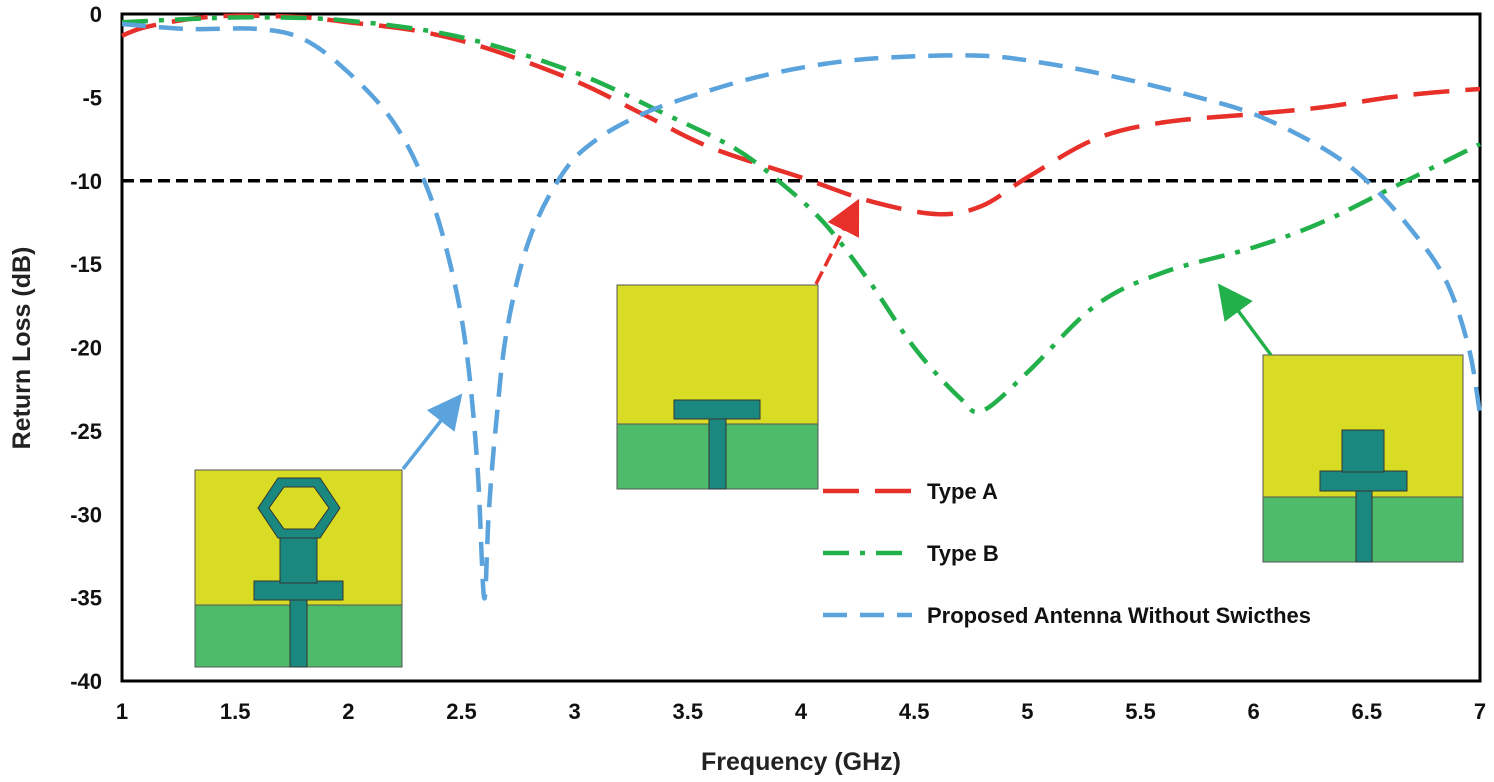 This screenshot has width=1494, height=782. What do you see at coordinates (86, 514) in the screenshot?
I see `y-tick-label: -30` at bounding box center [86, 514].